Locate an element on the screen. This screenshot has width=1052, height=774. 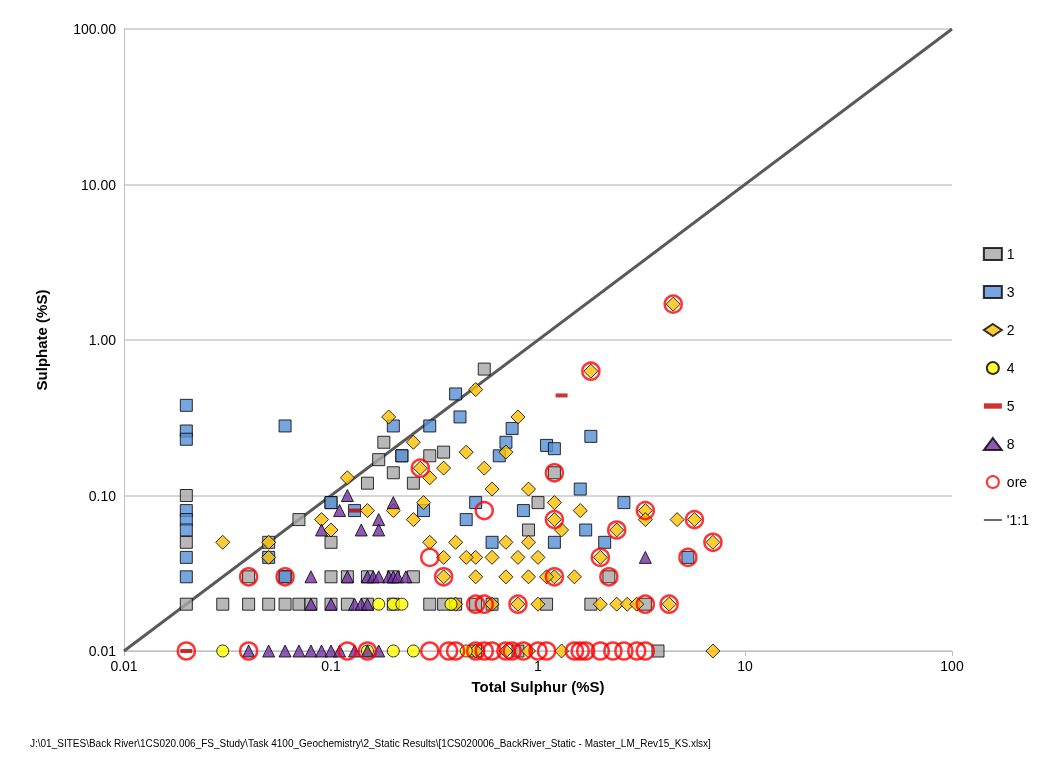
legend-label: 3 is located at coordinates (1010, 292).